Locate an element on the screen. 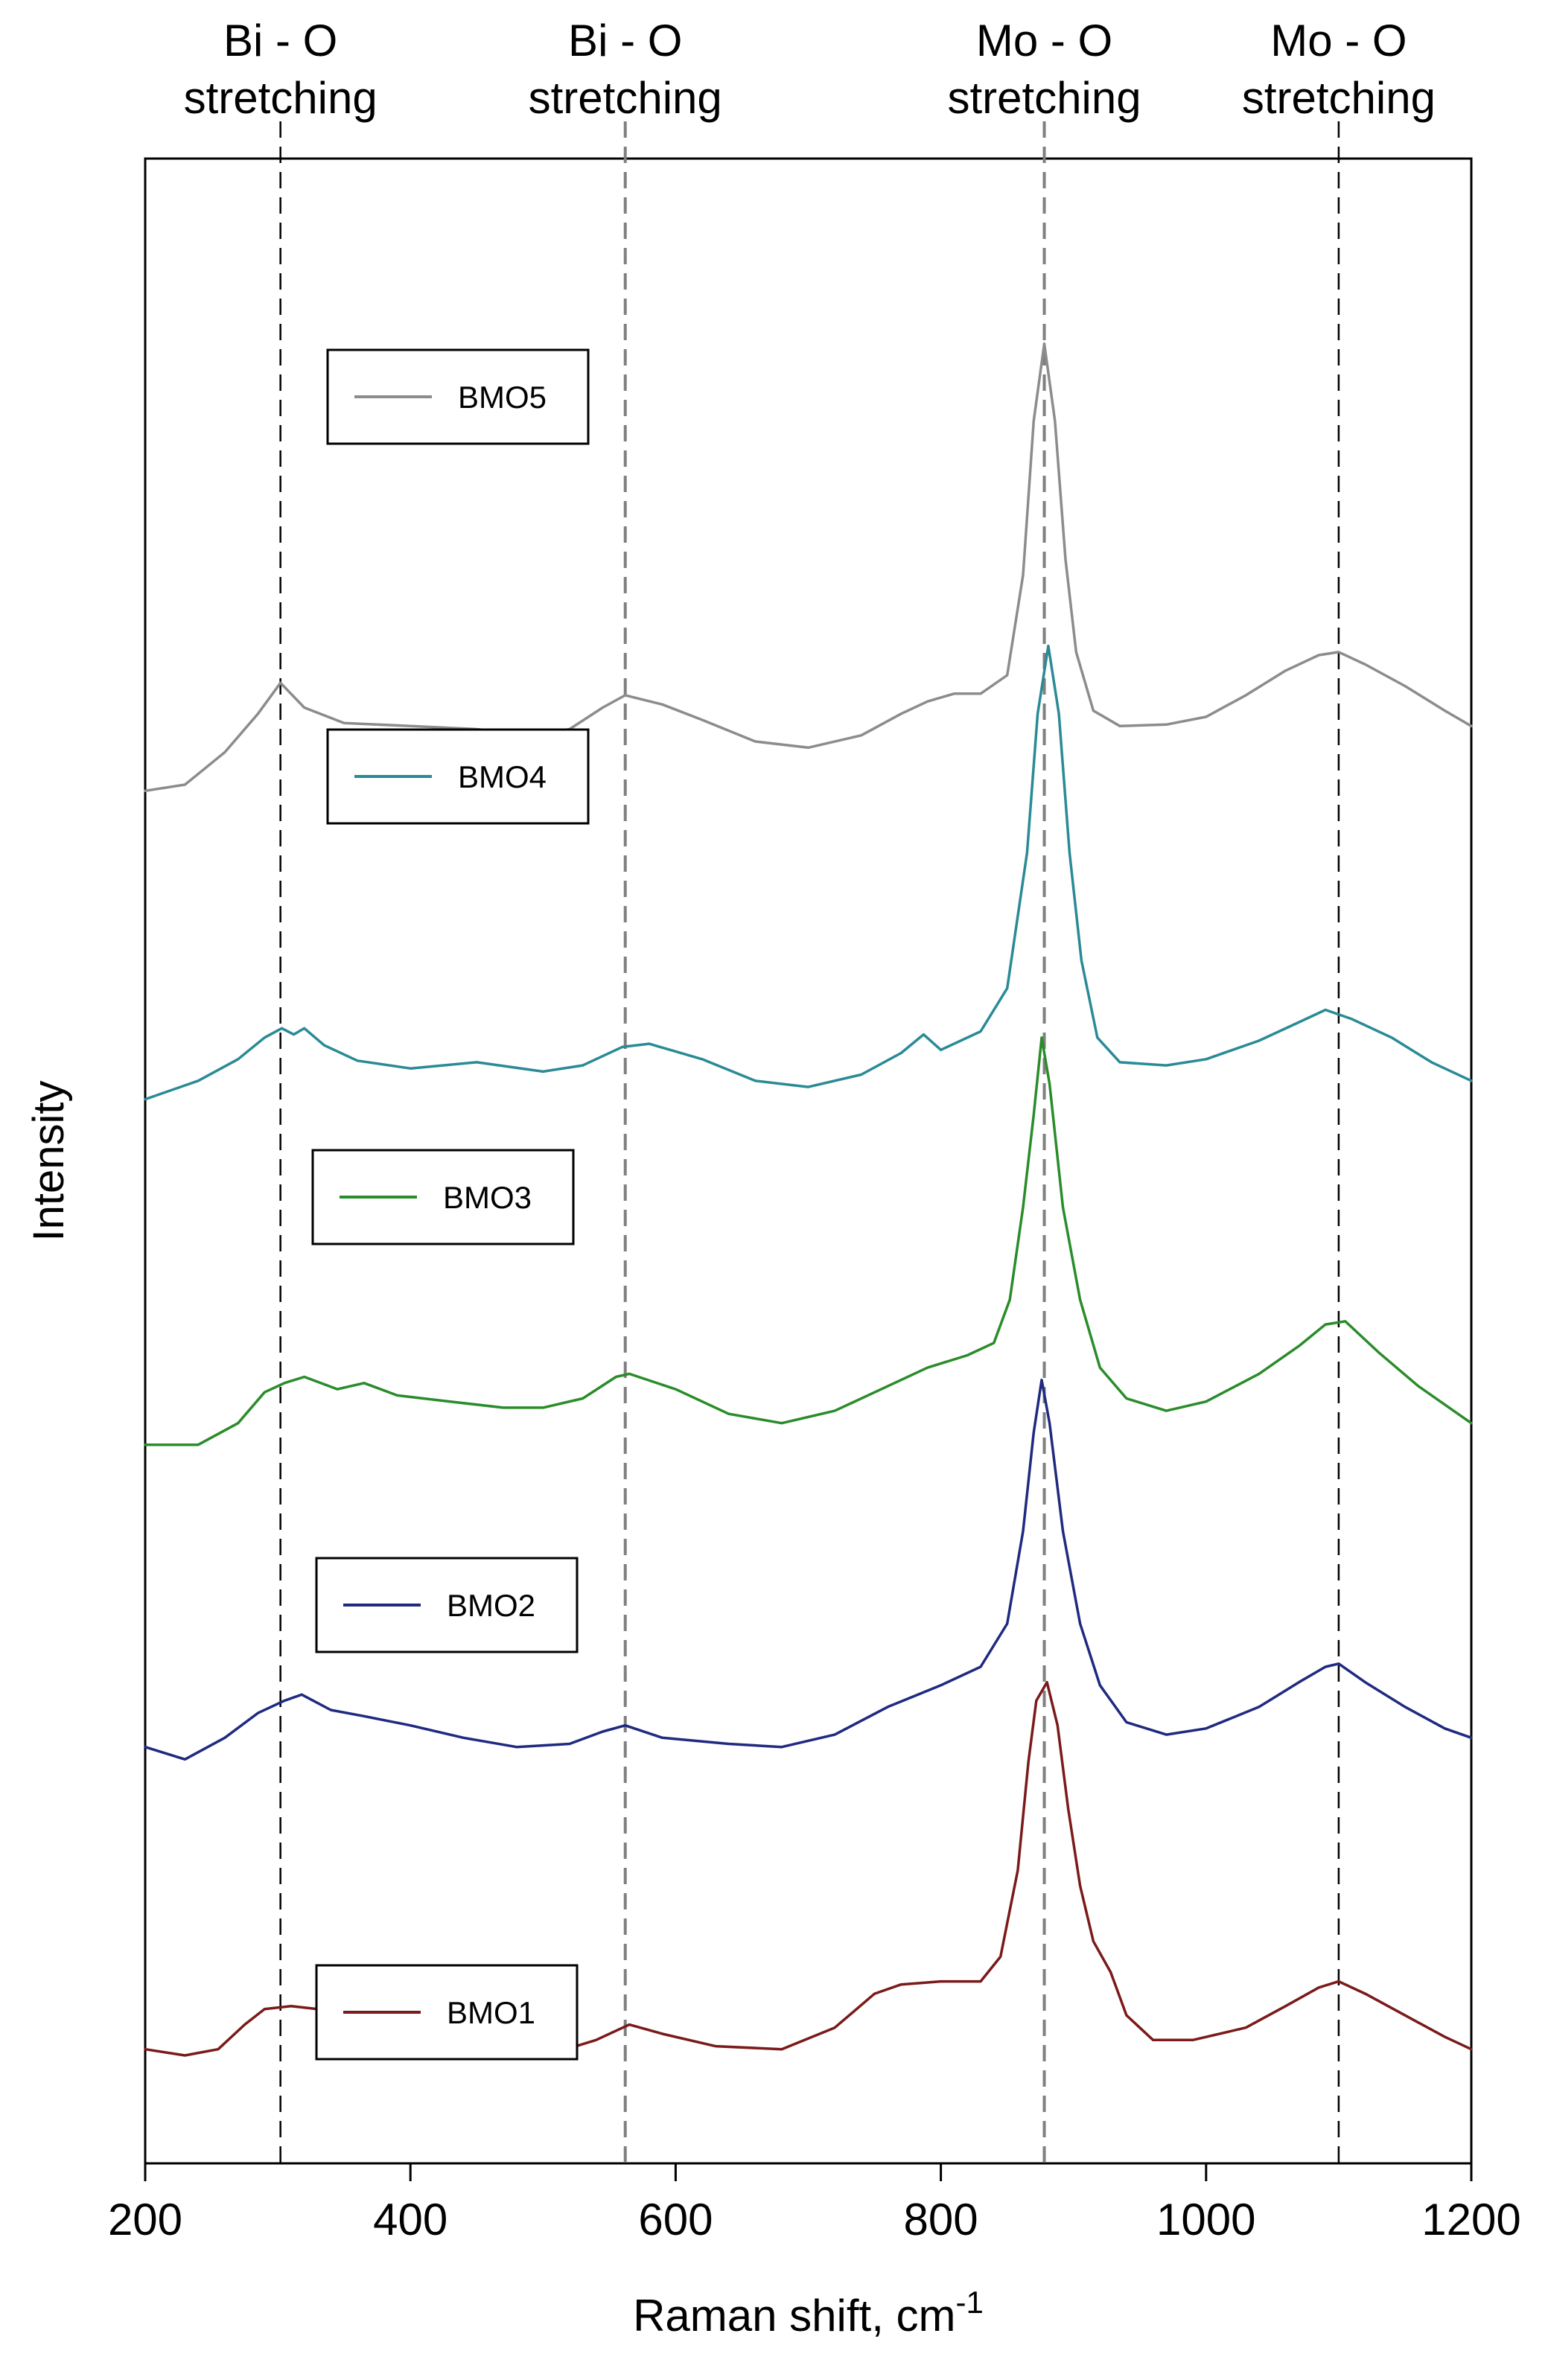 This screenshot has height=2380, width=1548. annotation-2-line1: Bi - O is located at coordinates (625, 41).